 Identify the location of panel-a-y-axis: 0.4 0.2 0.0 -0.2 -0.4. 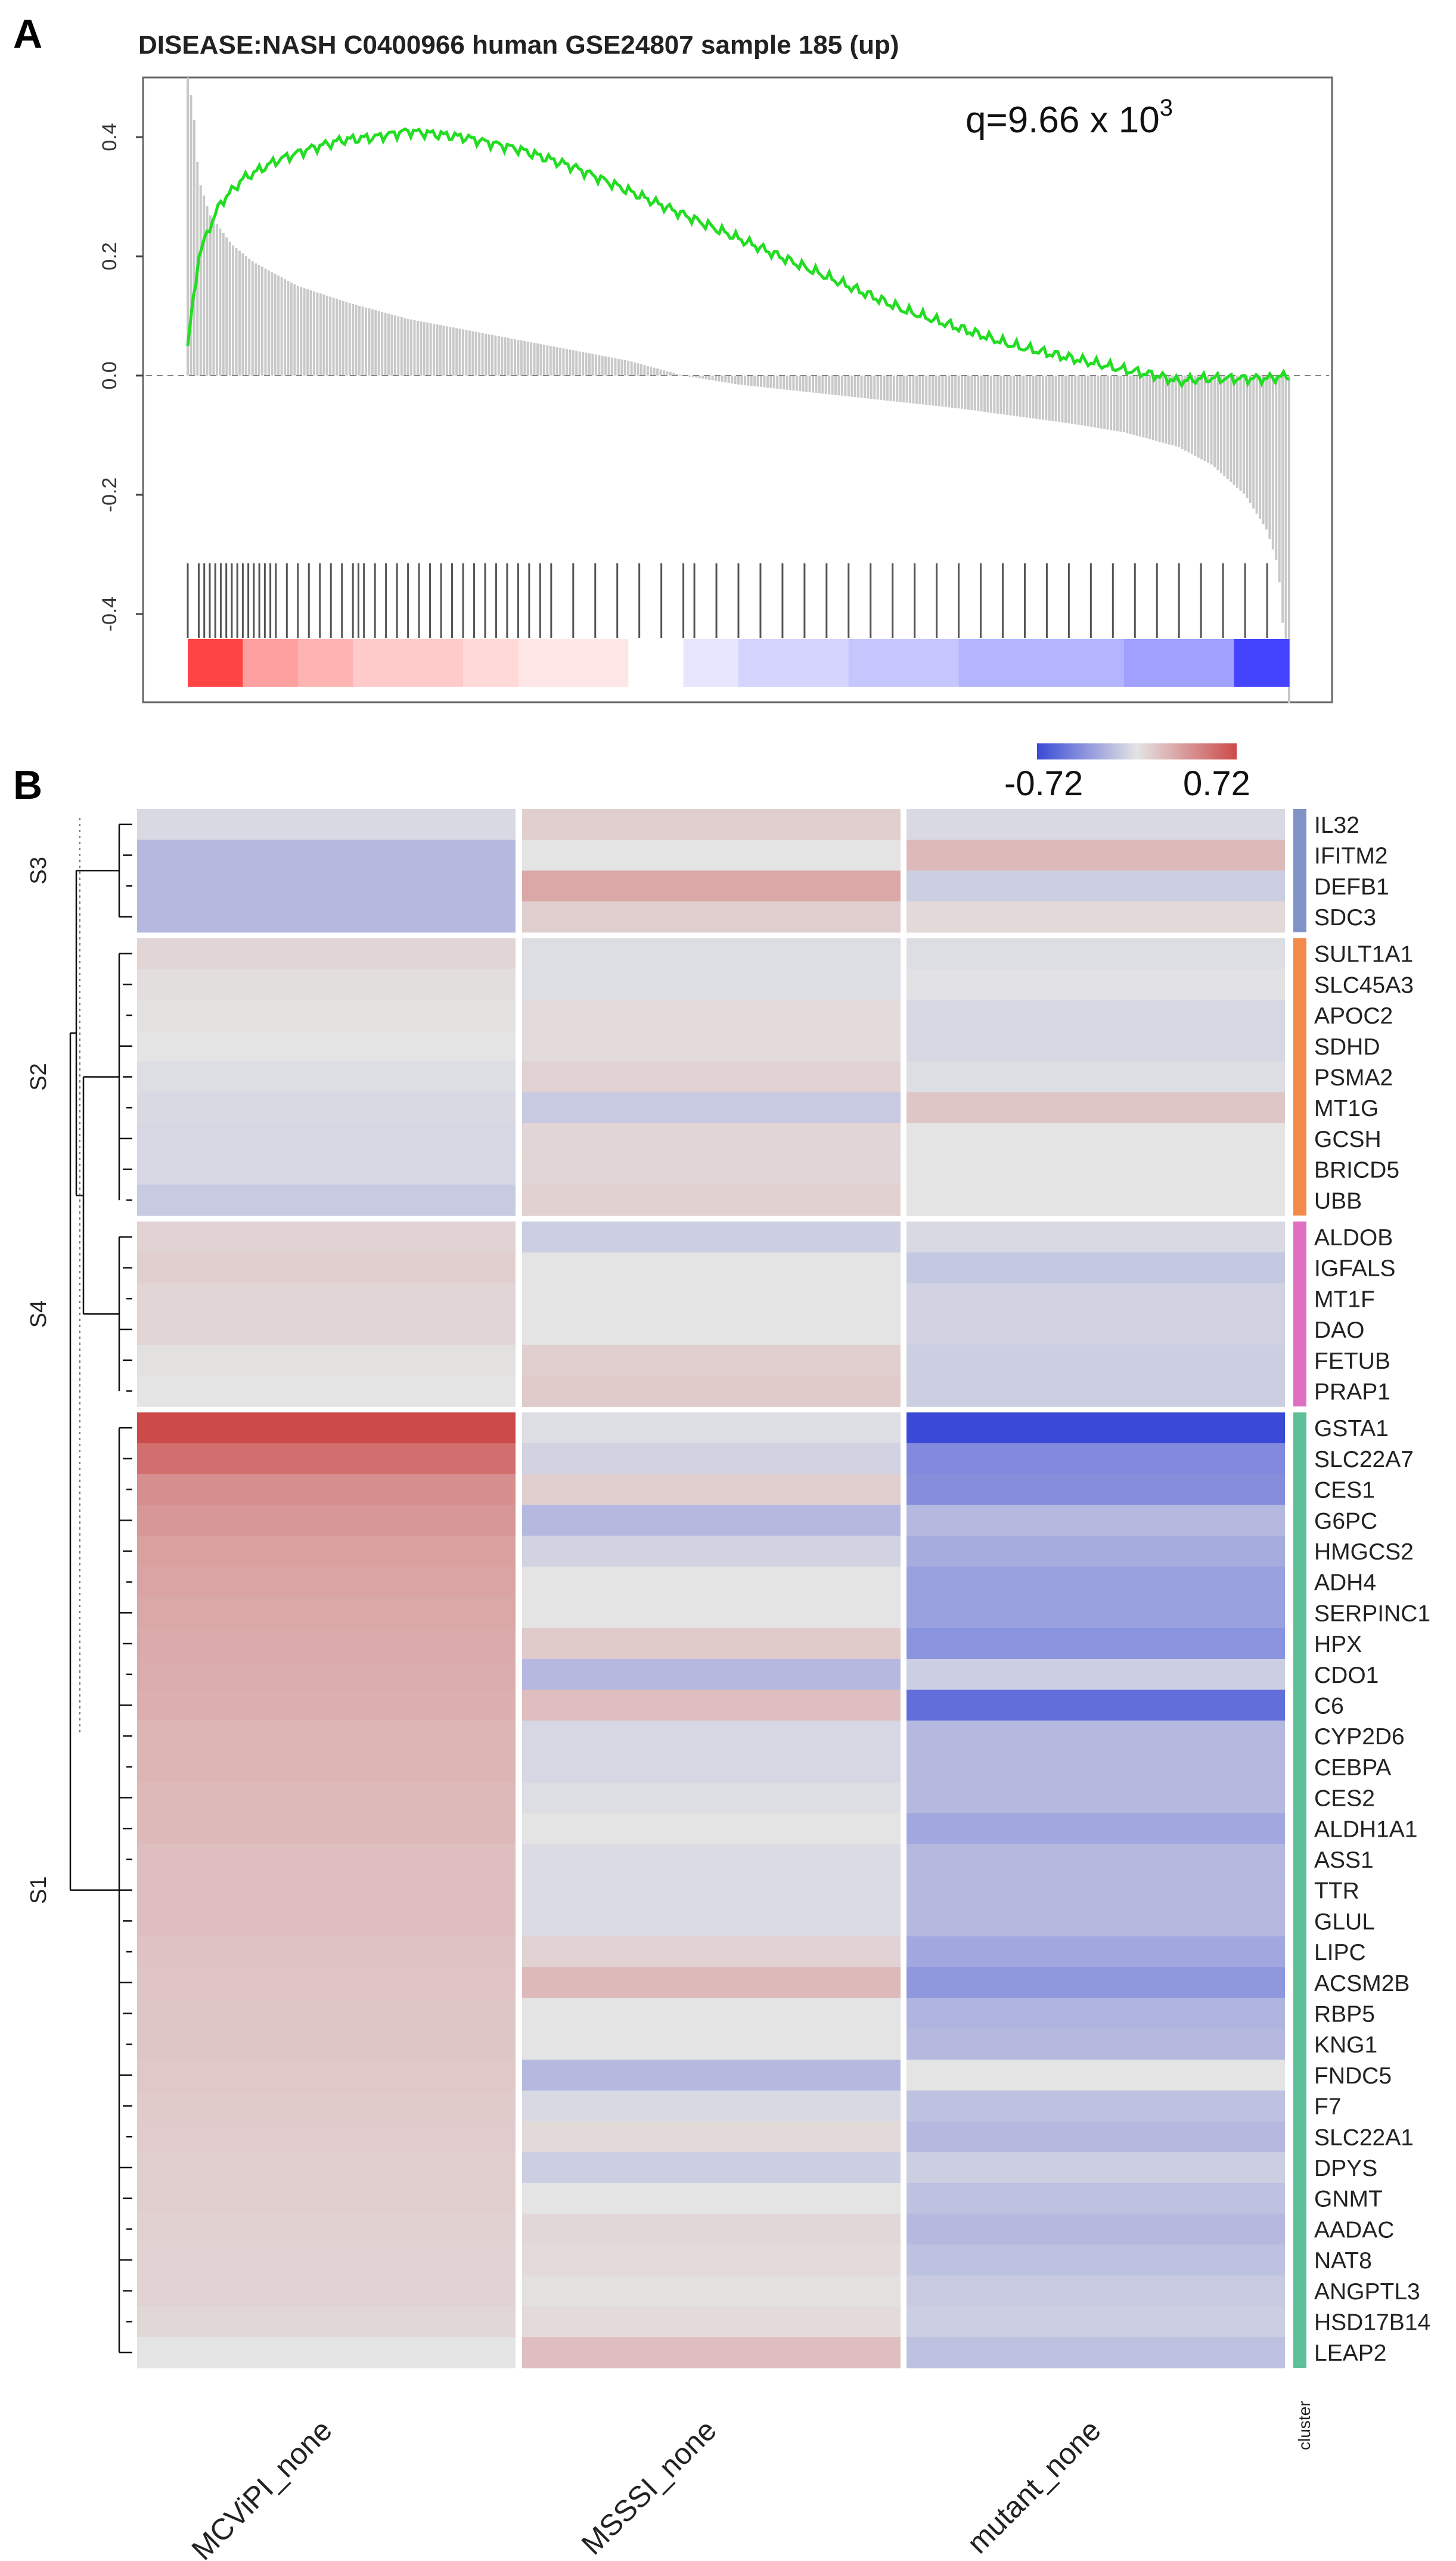
(121, 377).